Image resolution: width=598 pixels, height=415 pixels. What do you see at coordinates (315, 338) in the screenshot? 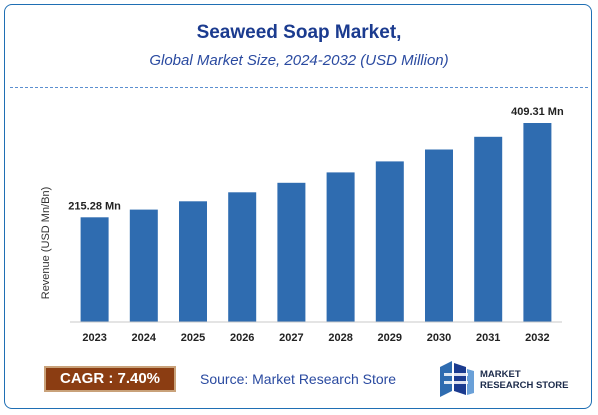
I see `x-tick-labels: 2023 2024 2025 2026 2027 2028 2029 2030 2031 2032` at bounding box center [315, 338].